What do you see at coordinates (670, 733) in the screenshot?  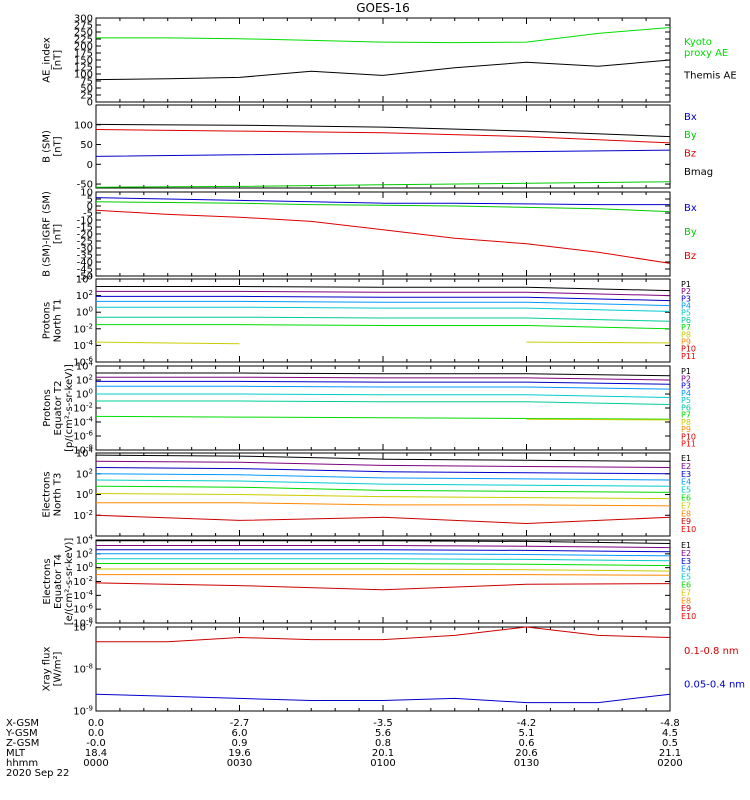 I see `footer-value-y-gsm: 4.5` at bounding box center [670, 733].